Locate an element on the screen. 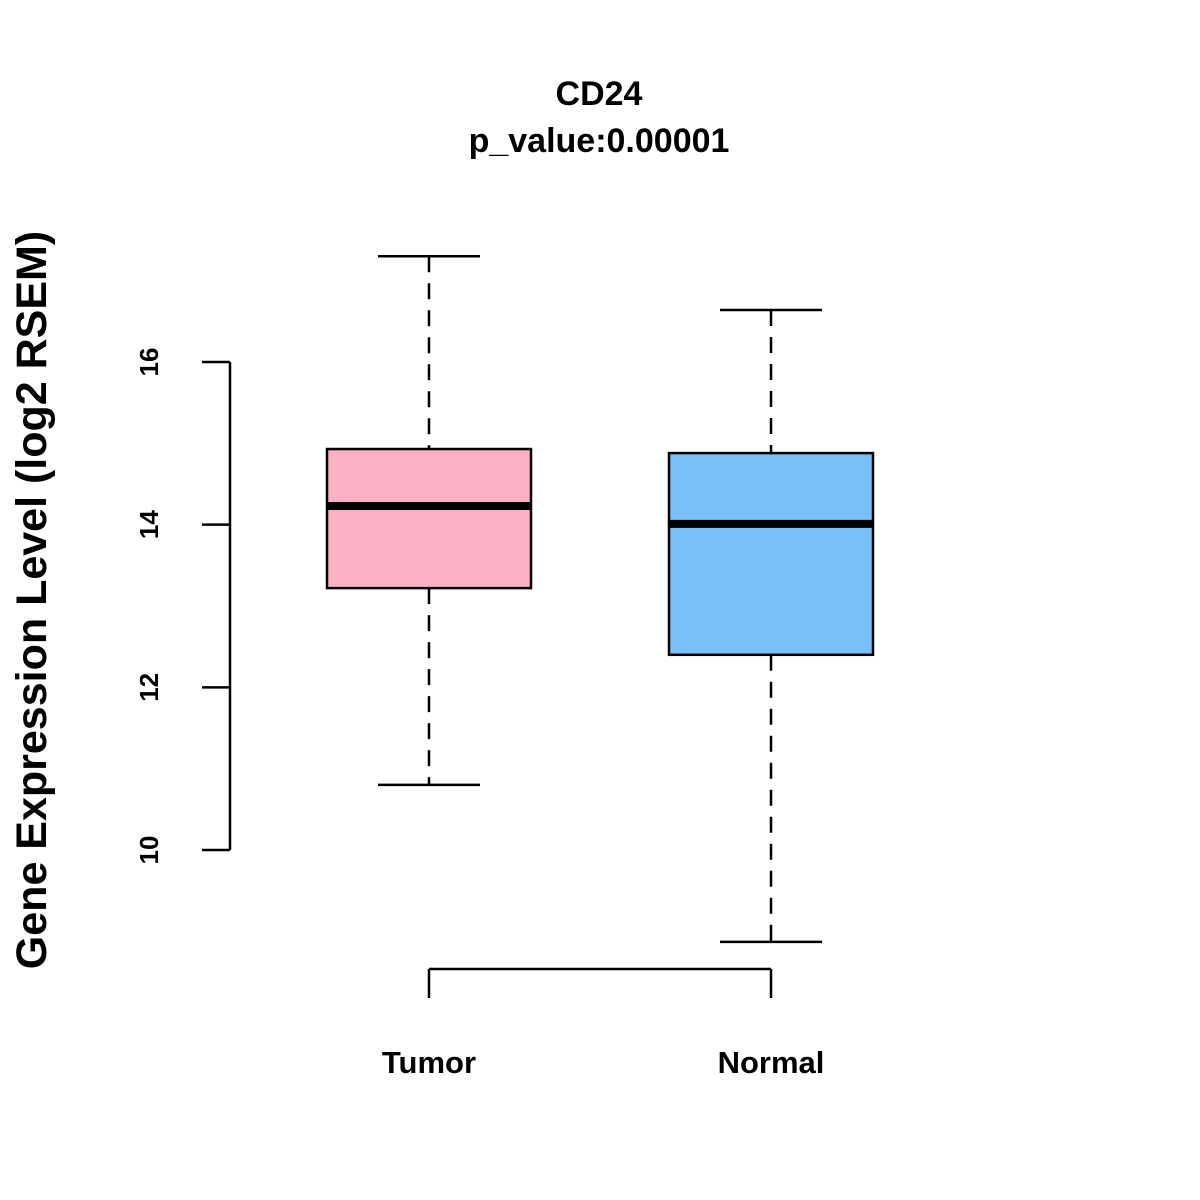 This screenshot has width=1200, height=1200. y-tick-label: 12 is located at coordinates (149, 687).